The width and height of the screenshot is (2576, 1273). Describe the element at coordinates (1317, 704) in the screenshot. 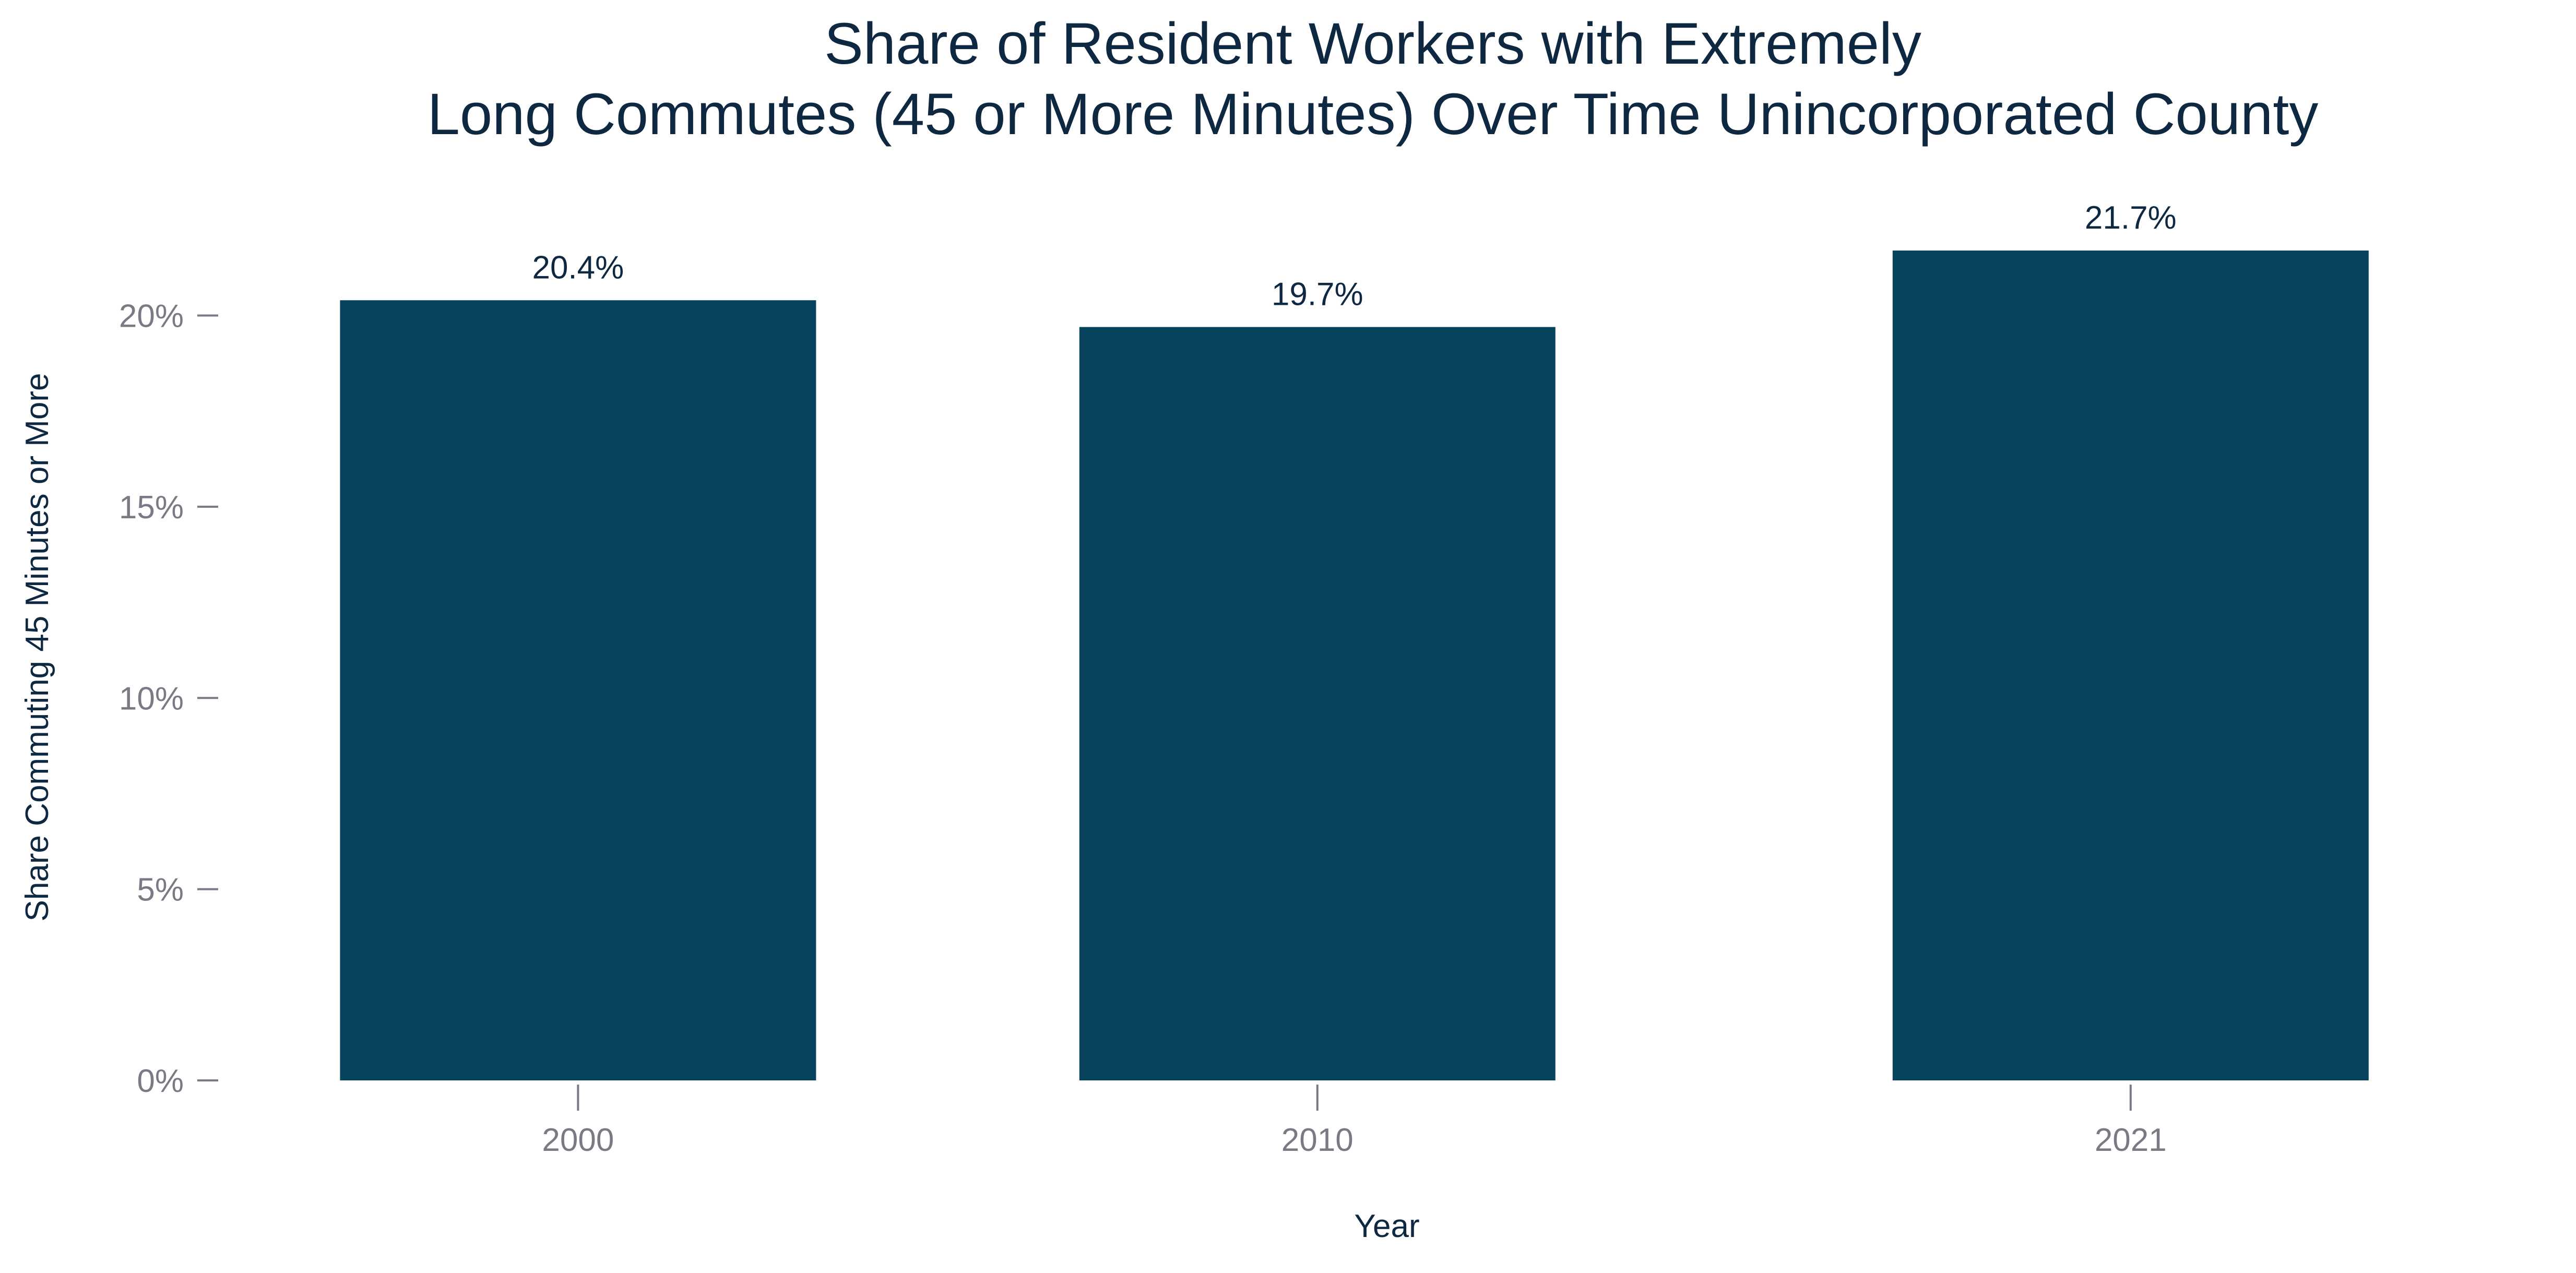

I see `bar-2010` at that location.